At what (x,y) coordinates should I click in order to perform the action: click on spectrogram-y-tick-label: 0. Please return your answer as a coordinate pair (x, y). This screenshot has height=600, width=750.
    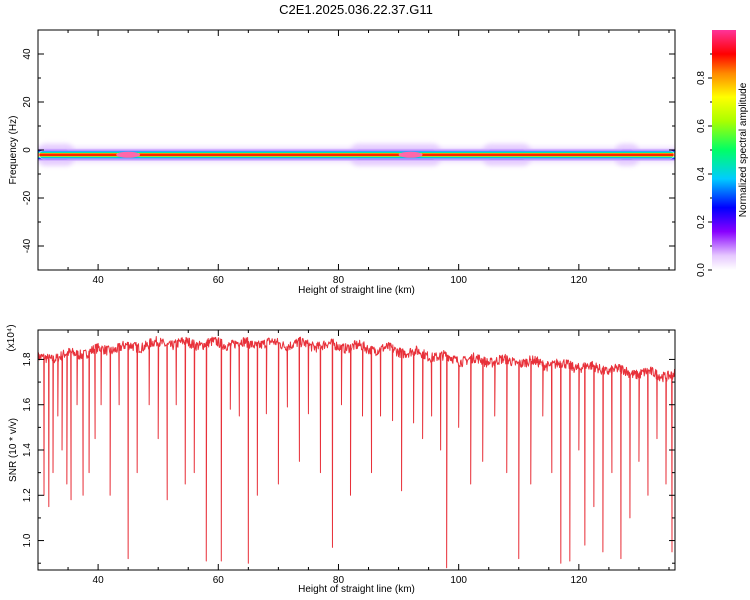
    Looking at the image, I should click on (27, 150).